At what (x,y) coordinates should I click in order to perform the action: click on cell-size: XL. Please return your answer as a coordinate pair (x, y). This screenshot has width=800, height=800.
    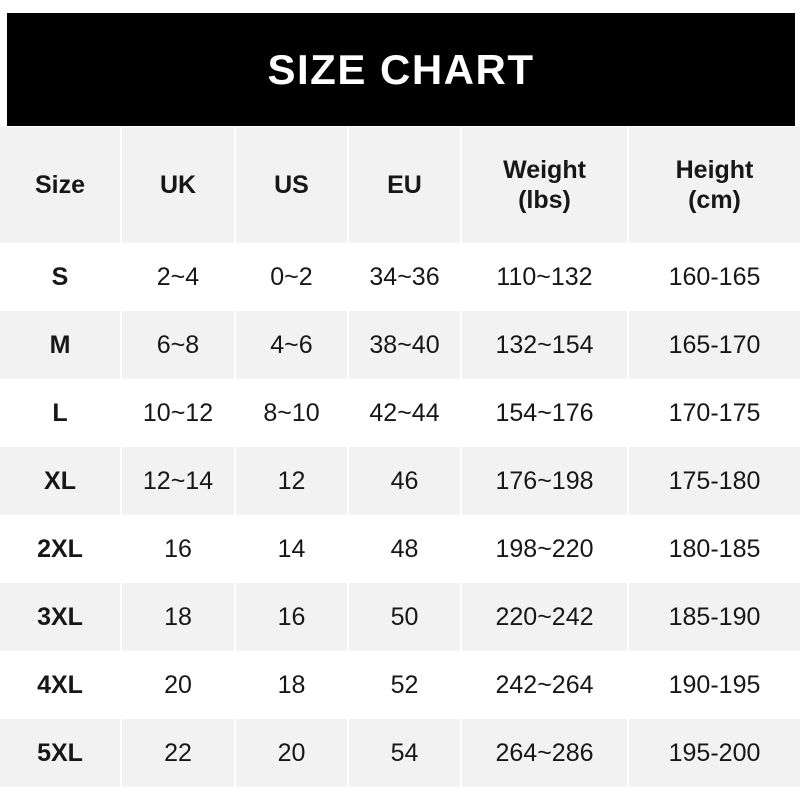
    Looking at the image, I should click on (61, 481).